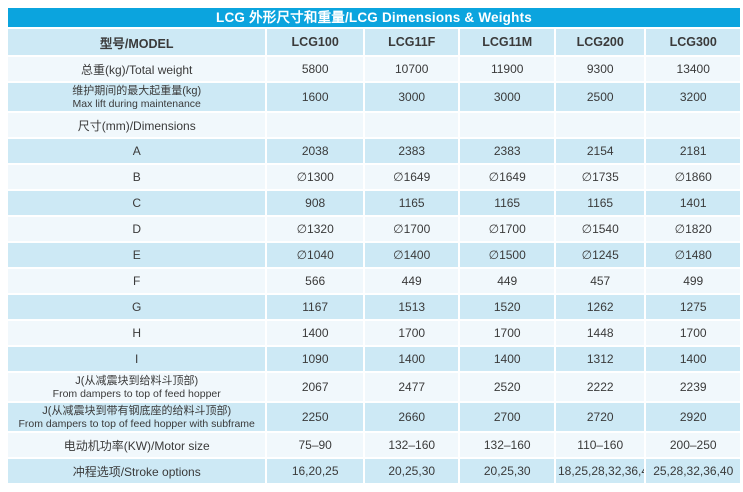 Image resolution: width=743 pixels, height=492 pixels. What do you see at coordinates (411, 69) in the screenshot?
I see `value-cell: 10700` at bounding box center [411, 69].